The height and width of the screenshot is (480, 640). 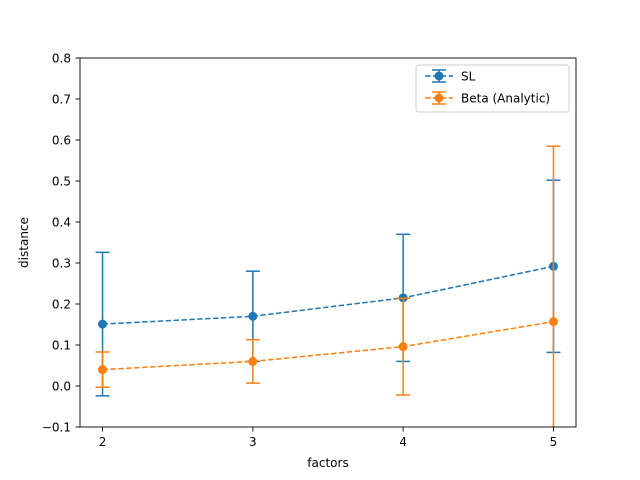 What do you see at coordinates (253, 442) in the screenshot?
I see `x-tick-label: 3` at bounding box center [253, 442].